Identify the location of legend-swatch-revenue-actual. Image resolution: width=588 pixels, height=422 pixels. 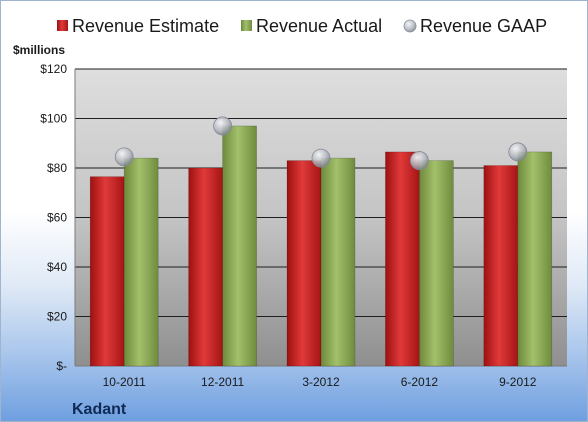
(246, 25).